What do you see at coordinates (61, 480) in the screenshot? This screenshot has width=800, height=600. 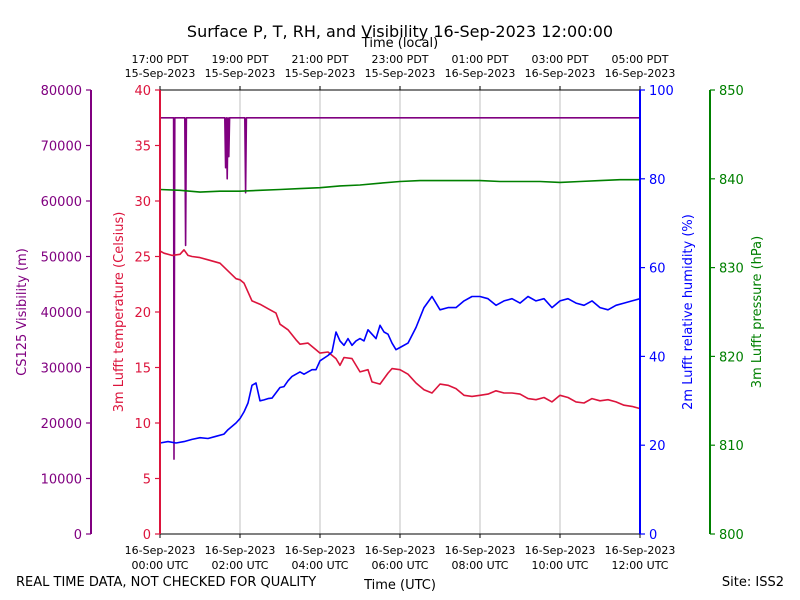 I see `visibility-tick-label: 10000` at bounding box center [61, 480].